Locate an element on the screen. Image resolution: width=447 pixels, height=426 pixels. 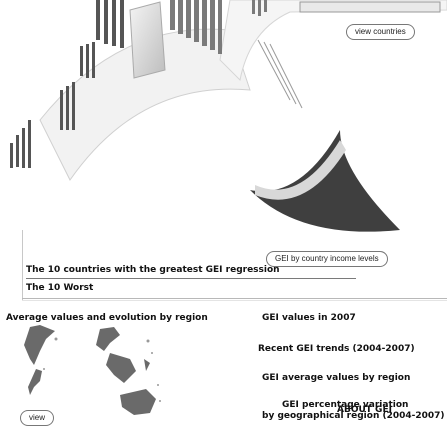
gei-income-levels-button: GEI by country income levels is located at coordinates (327, 259).